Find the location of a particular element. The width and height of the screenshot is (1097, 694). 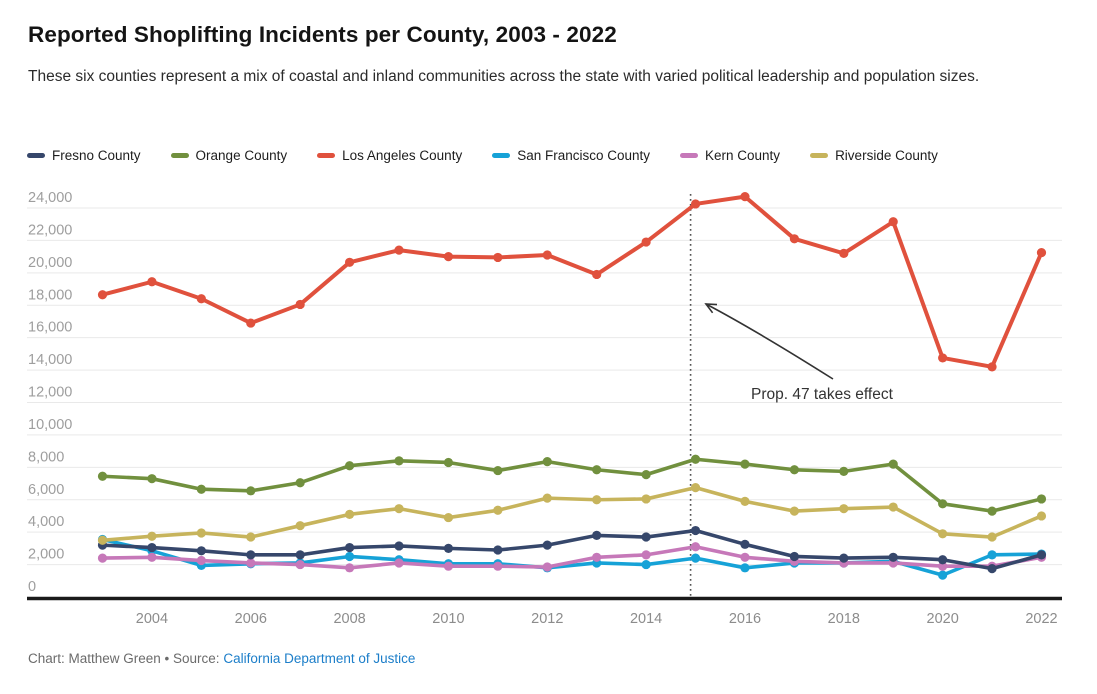

data-point-orange-county-2016 is located at coordinates (745, 464).